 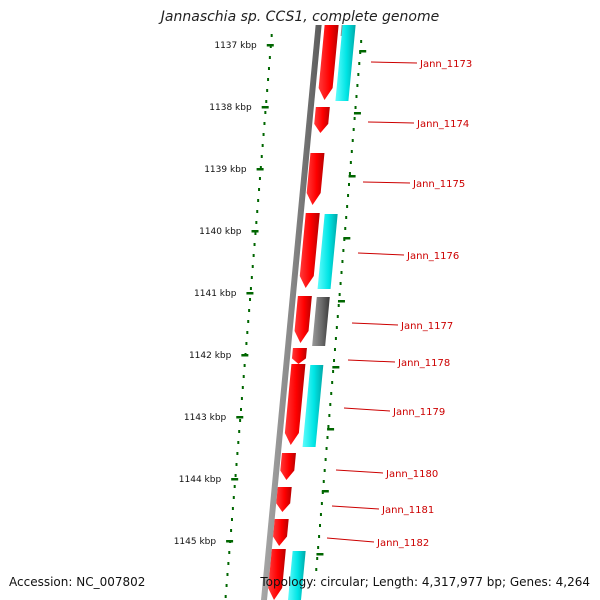 What do you see at coordinates (438, 184) in the screenshot?
I see `gene-label: Jann_1175` at bounding box center [438, 184].